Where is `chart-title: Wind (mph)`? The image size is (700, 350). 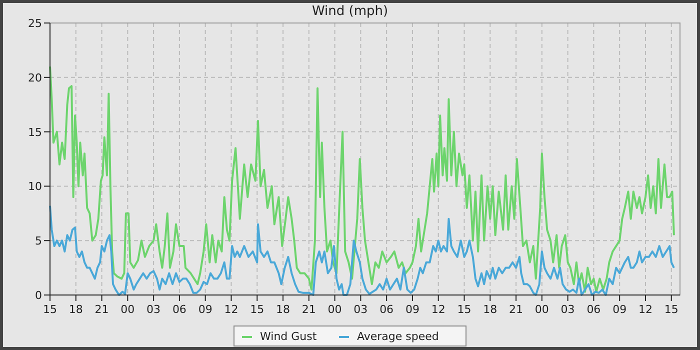
chart-title: Wind (mph) is located at coordinates (350, 11).